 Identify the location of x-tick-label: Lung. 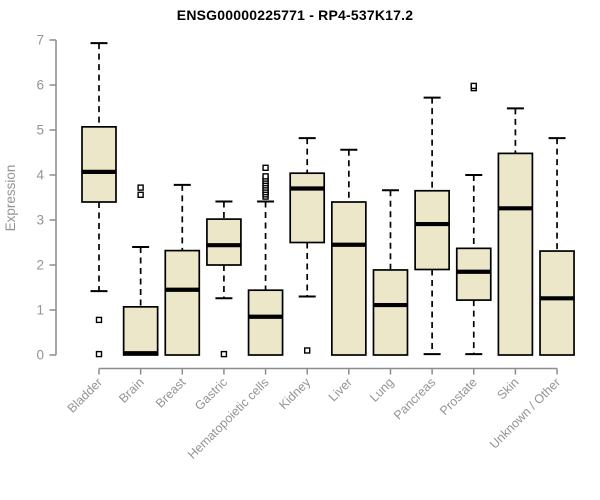
(382, 390).